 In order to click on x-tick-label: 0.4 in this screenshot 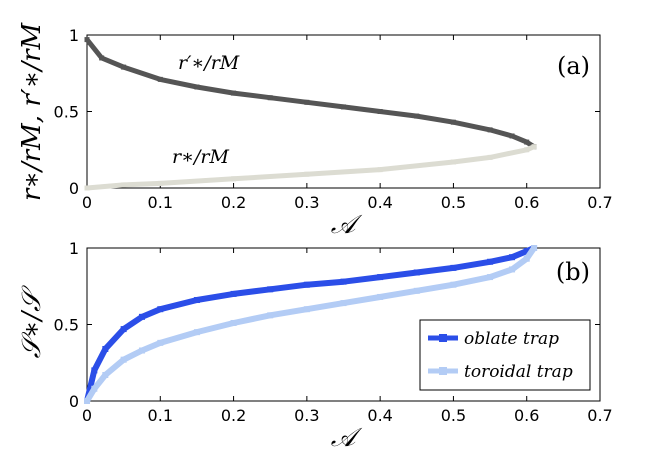, I will do `click(379, 202)`.